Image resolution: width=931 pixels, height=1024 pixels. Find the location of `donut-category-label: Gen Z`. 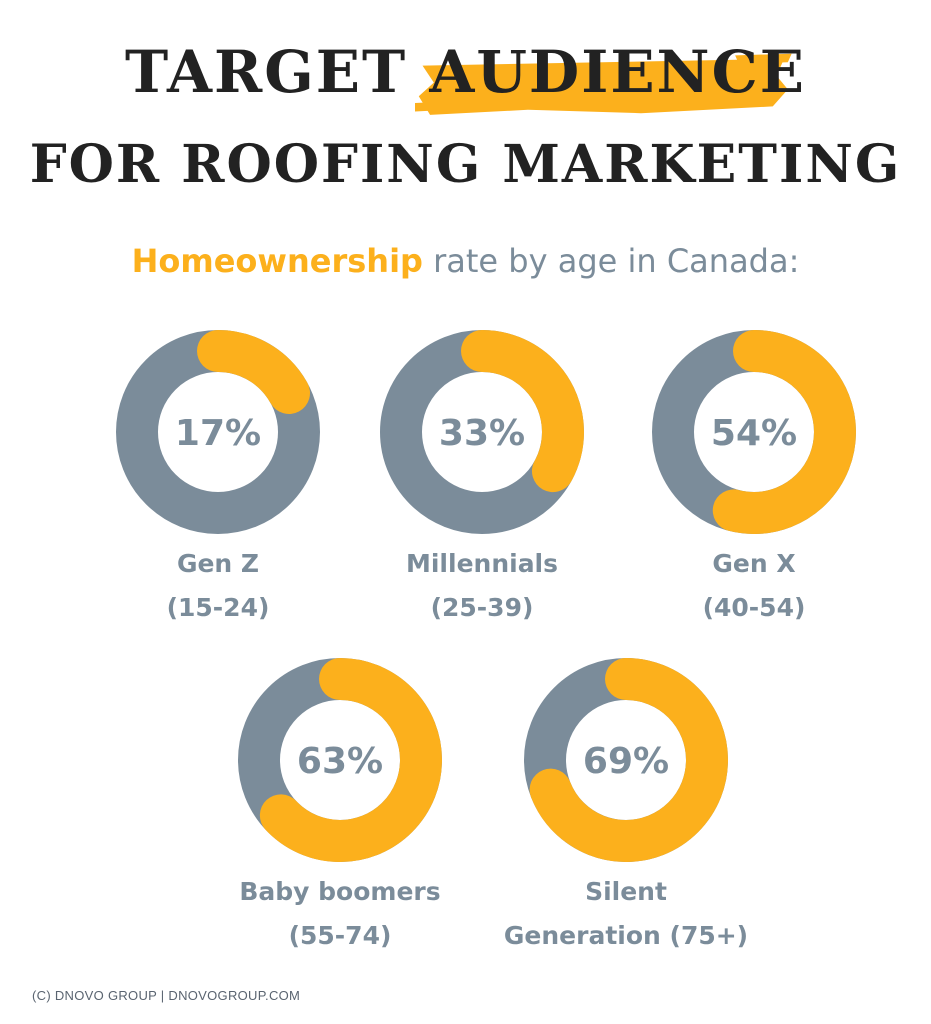

donut-category-label: Gen Z is located at coordinates (218, 563).